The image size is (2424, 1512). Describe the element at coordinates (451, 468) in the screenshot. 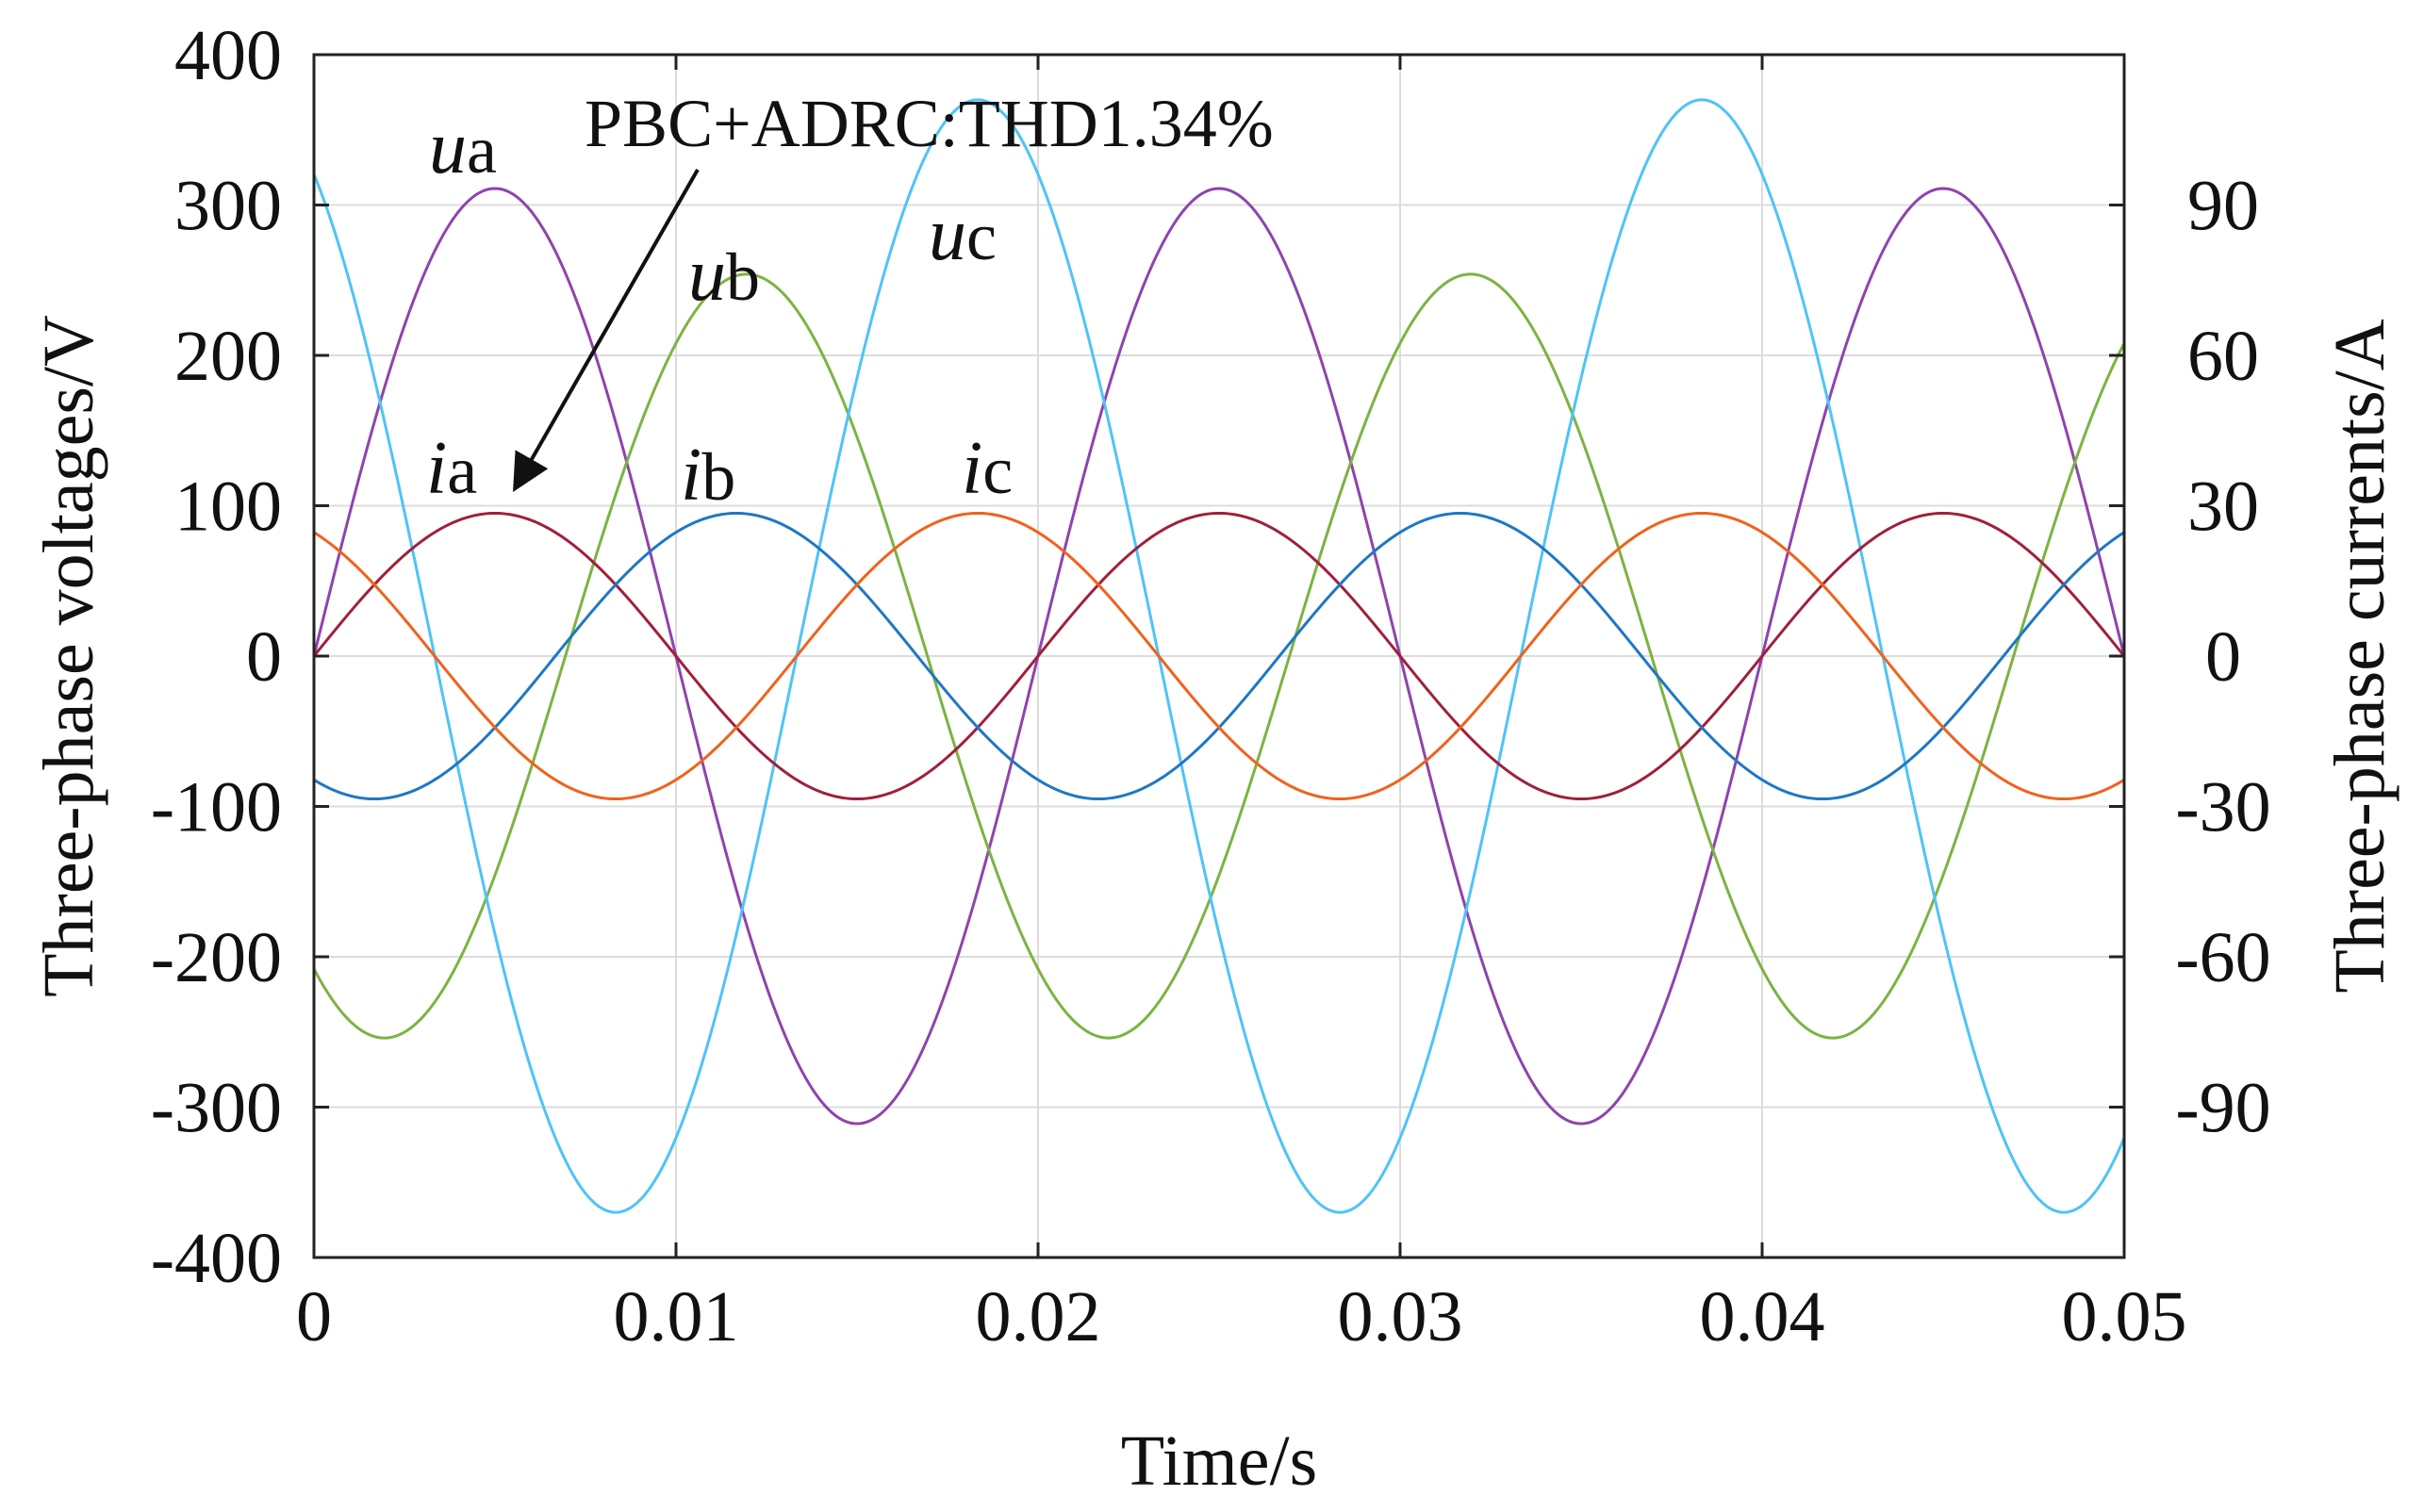

I see `curve-label-ia: ia` at that location.